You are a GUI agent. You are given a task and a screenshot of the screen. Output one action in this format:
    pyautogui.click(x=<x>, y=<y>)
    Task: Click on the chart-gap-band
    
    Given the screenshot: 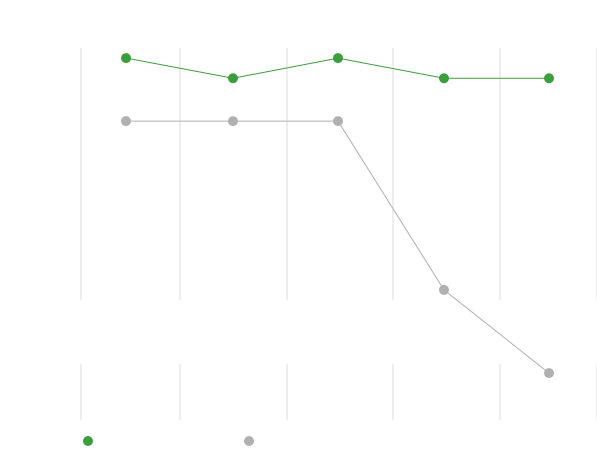 What is the action you would take?
    pyautogui.click(x=298, y=332)
    